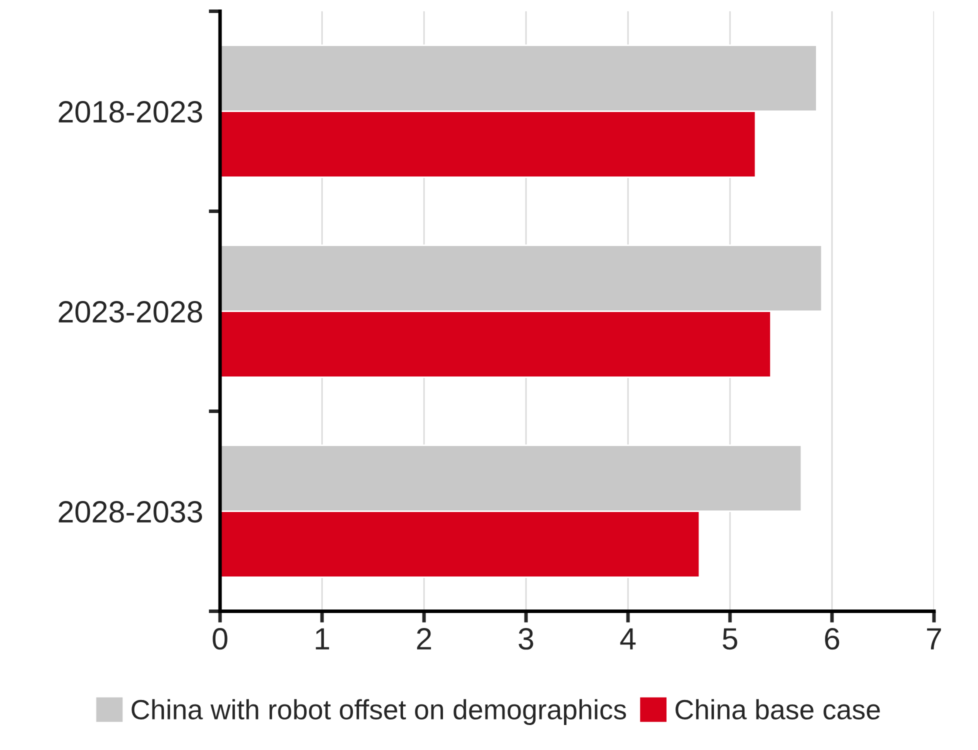 This screenshot has width=978, height=750. What do you see at coordinates (379, 712) in the screenshot?
I see `legend-label: China with robot offset on demographics` at bounding box center [379, 712].